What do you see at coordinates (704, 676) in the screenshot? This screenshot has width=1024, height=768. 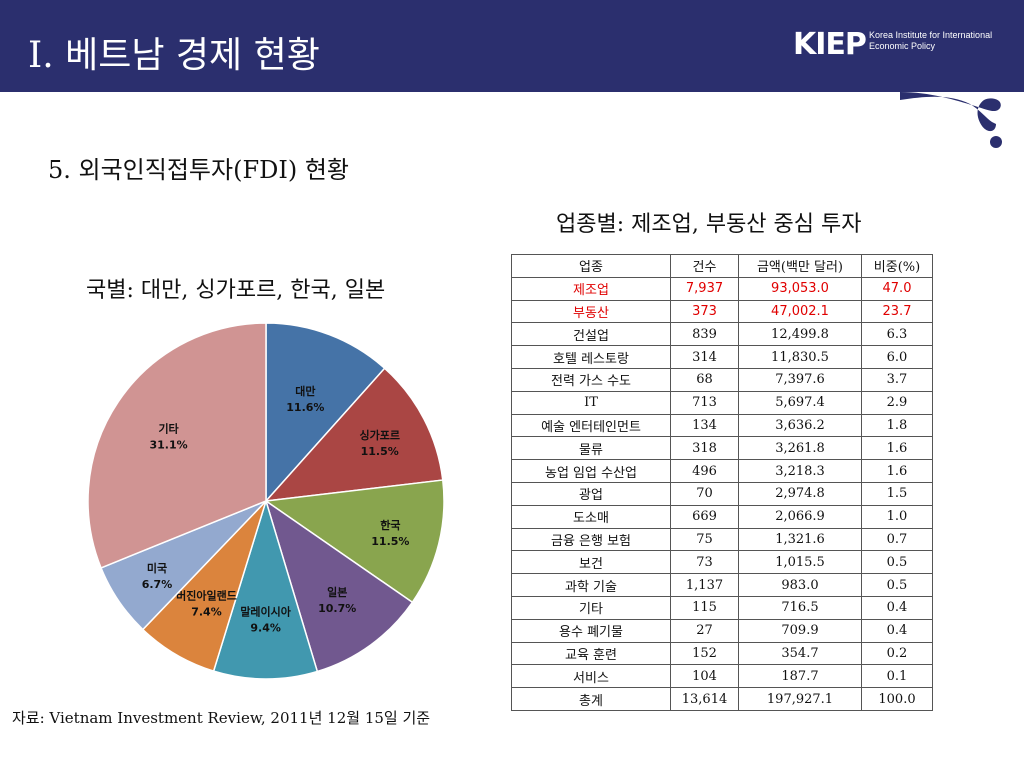 I see `cell-count: 104` at bounding box center [704, 676].